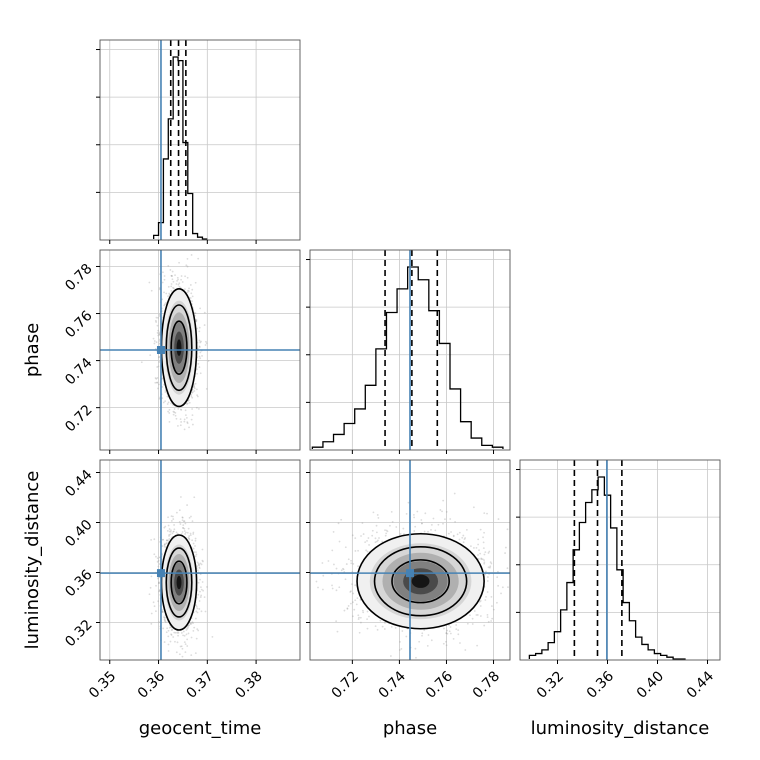 The width and height of the screenshot is (760, 760). Describe the element at coordinates (200, 140) in the screenshot. I see `panel-frame` at that location.